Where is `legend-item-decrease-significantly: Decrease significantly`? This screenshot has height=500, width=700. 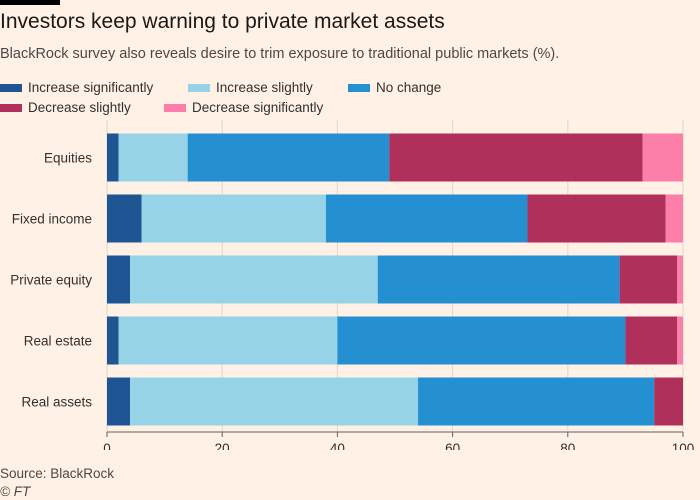 legend-item-decrease-significantly: Decrease significantly is located at coordinates (243, 107).